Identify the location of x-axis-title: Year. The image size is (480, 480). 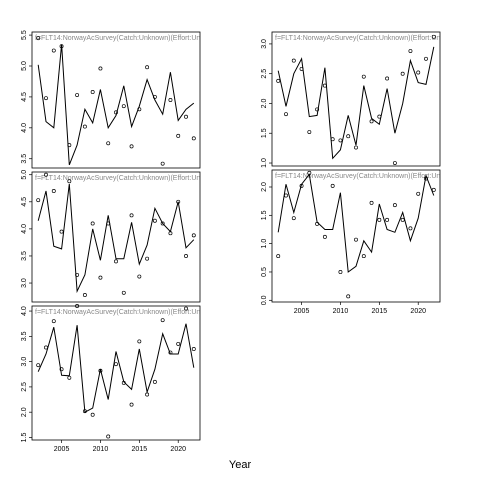
(240, 465).